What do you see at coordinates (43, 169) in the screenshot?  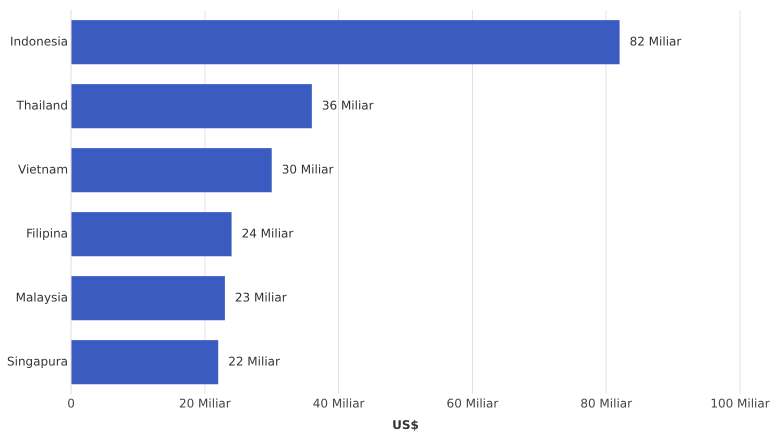 I see `y-tick-label: Vietnam` at bounding box center [43, 169].